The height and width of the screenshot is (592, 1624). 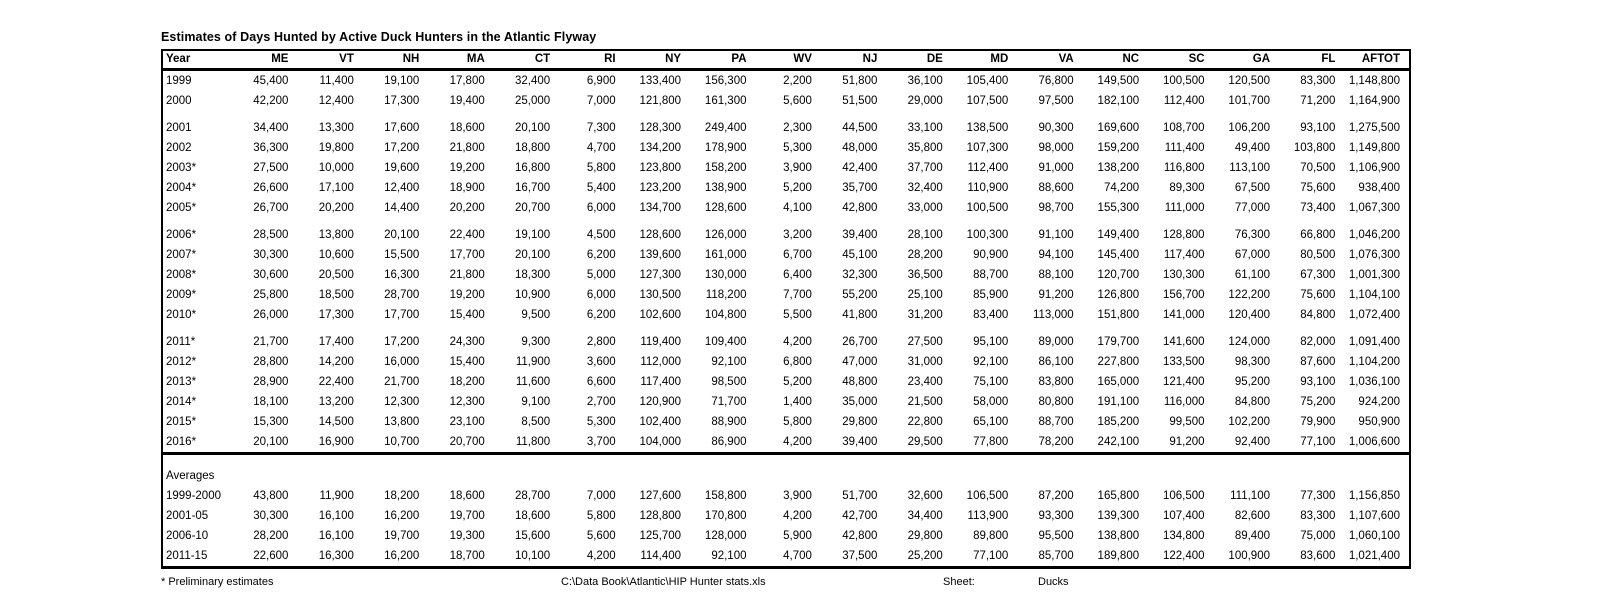 I want to click on value-cell: 26,000, so click(x=271, y=314).